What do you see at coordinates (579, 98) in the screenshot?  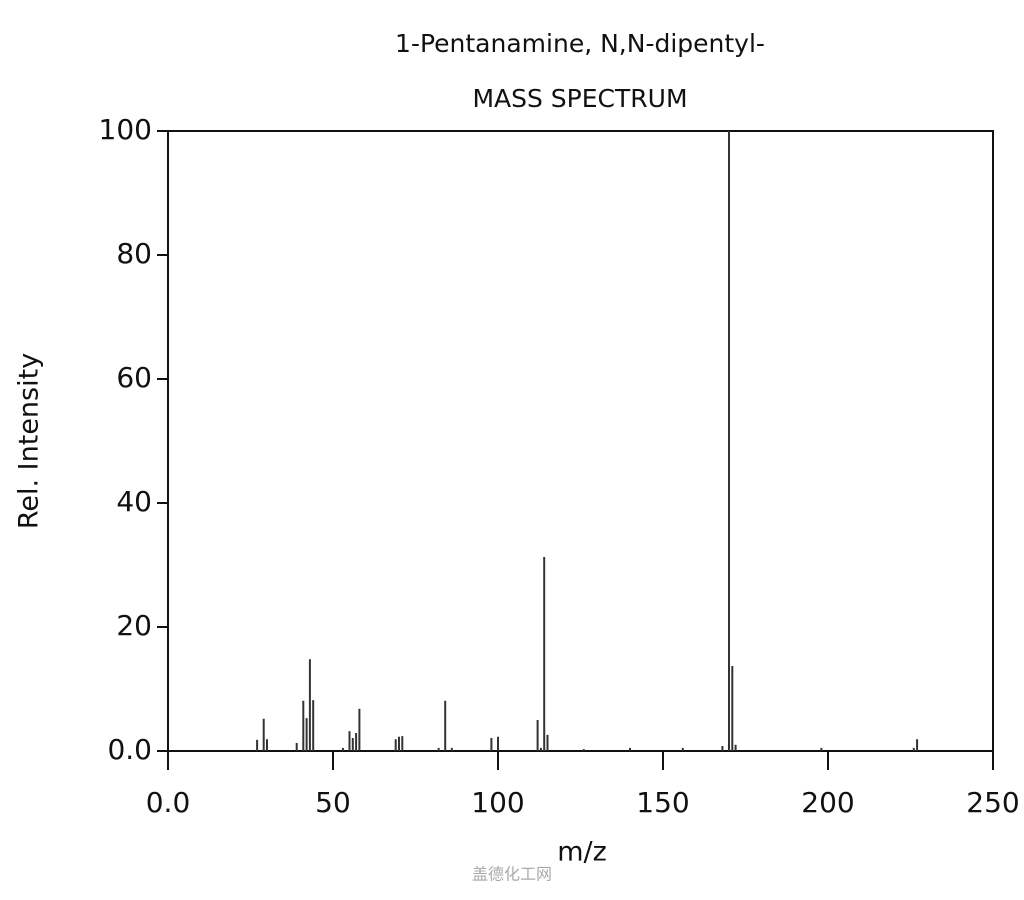 I see `chart-subtitle: MASS SPECTRUM` at bounding box center [579, 98].